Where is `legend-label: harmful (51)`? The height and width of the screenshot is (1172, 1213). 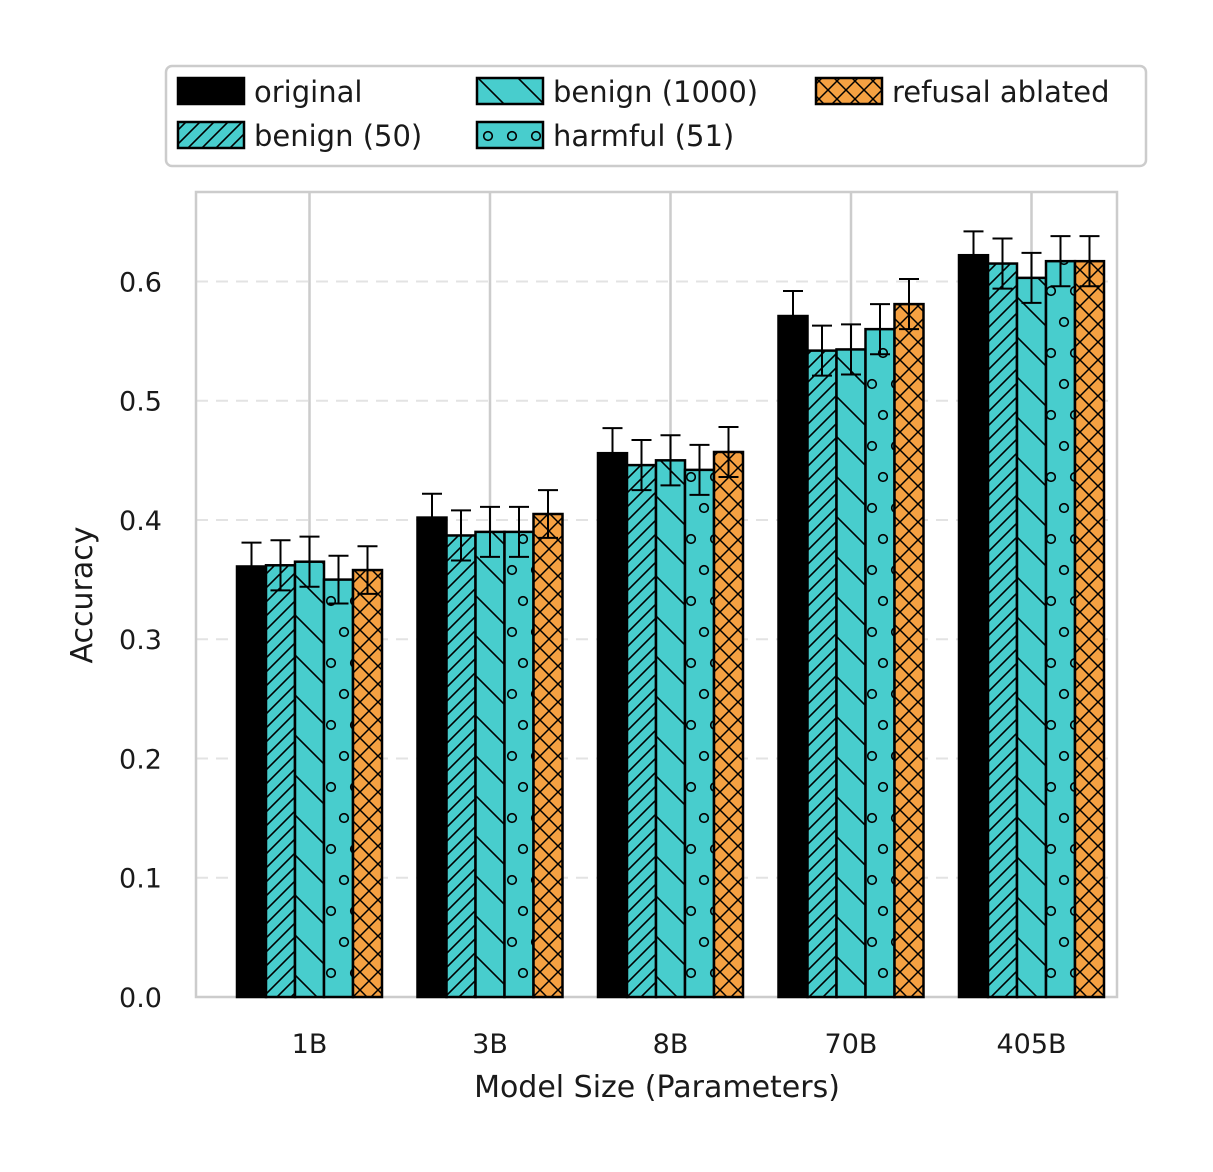
legend-label: harmful (51) is located at coordinates (643, 136).